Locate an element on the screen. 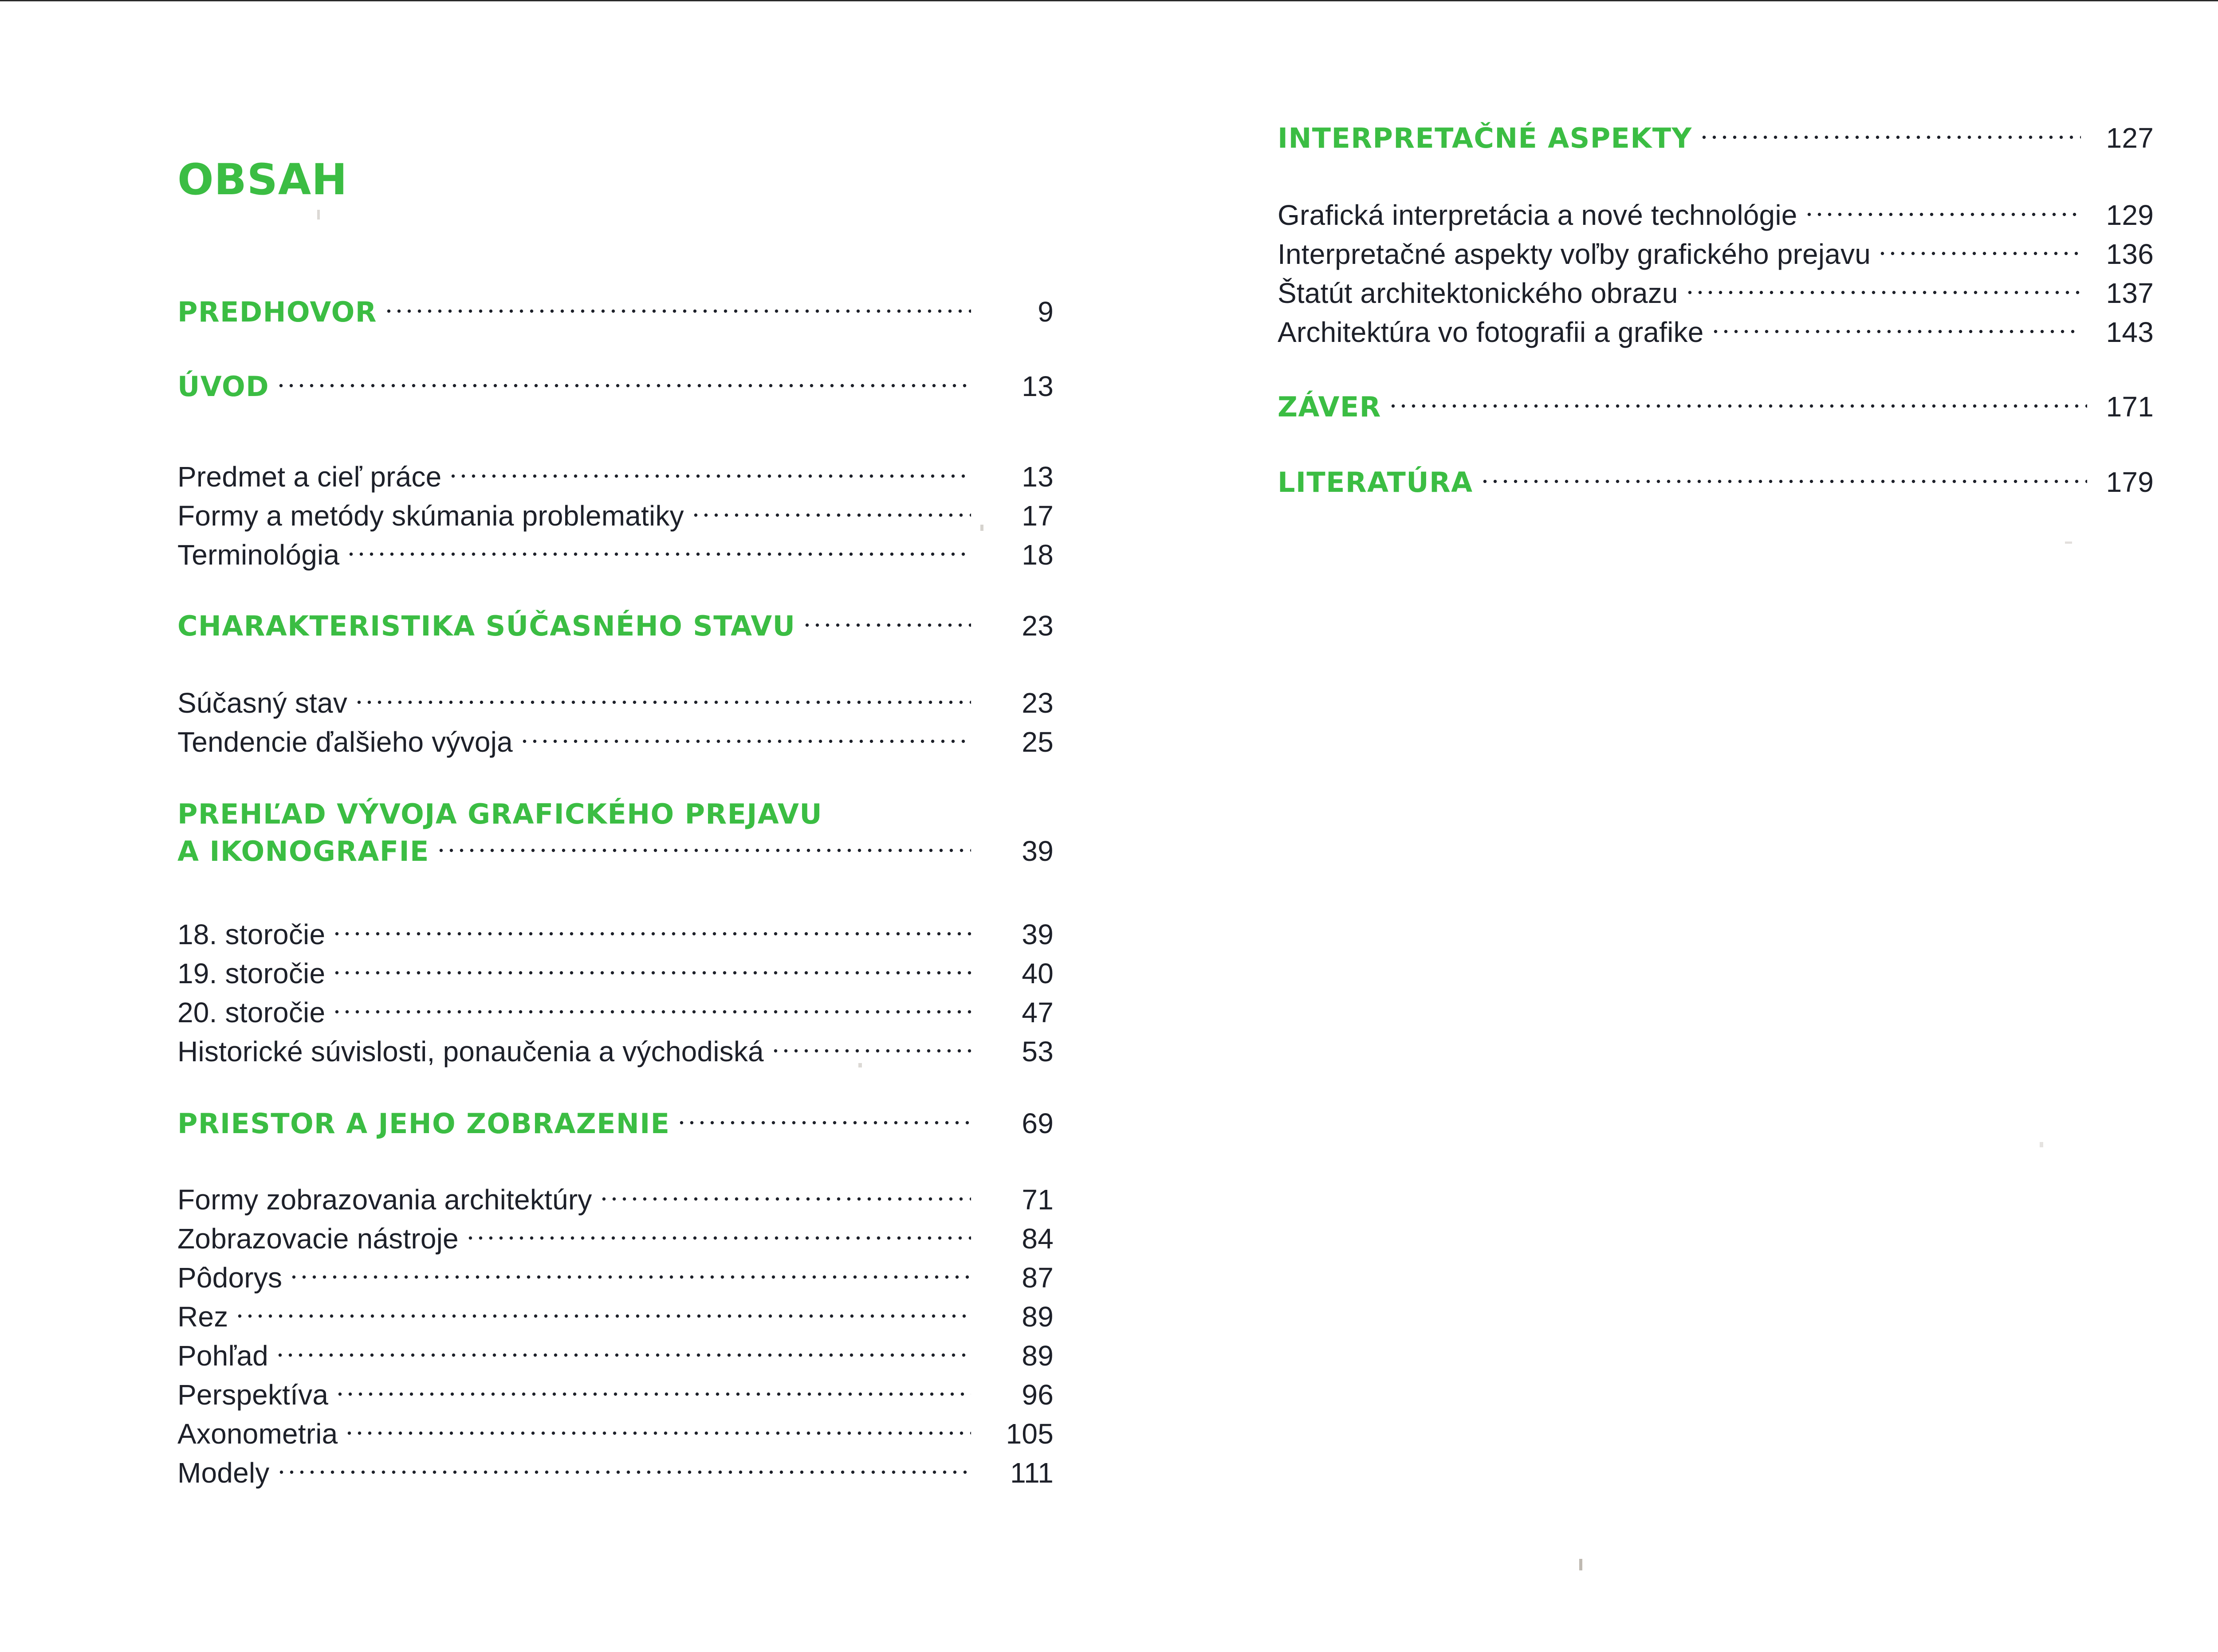 The image size is (2218, 1652). toc-entry-label: 20. storočie is located at coordinates (251, 1012).